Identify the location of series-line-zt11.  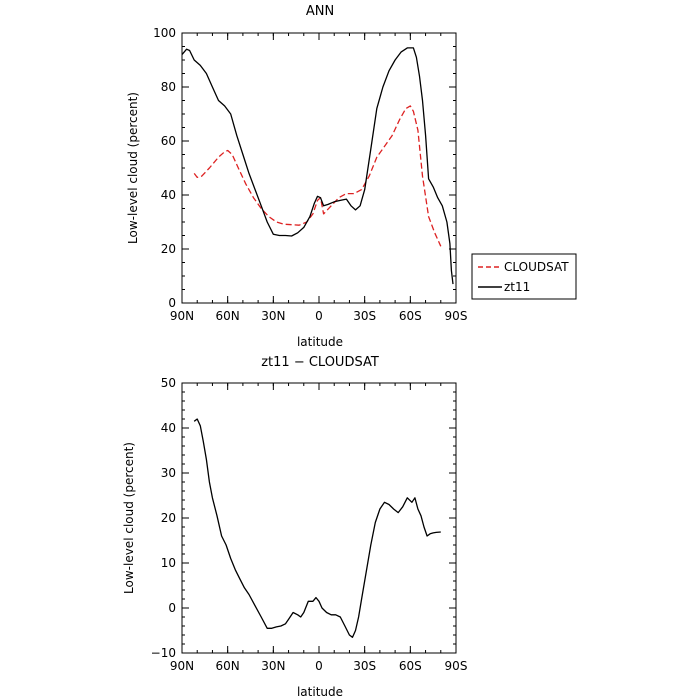
(317, 166).